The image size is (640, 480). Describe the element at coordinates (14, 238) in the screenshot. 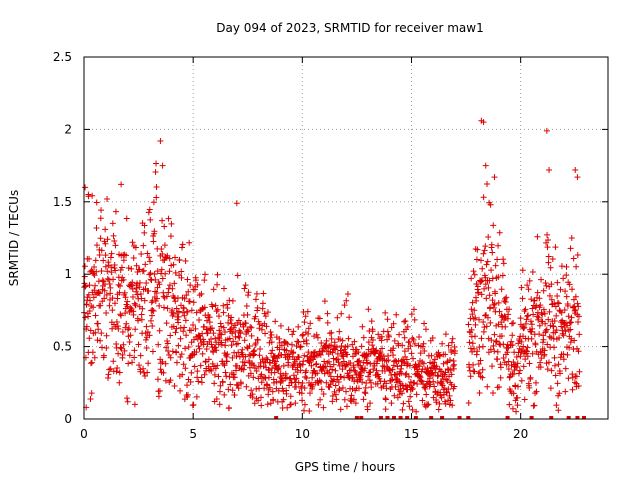

I see `y-axis-label: SRMTID / TECUs` at that location.